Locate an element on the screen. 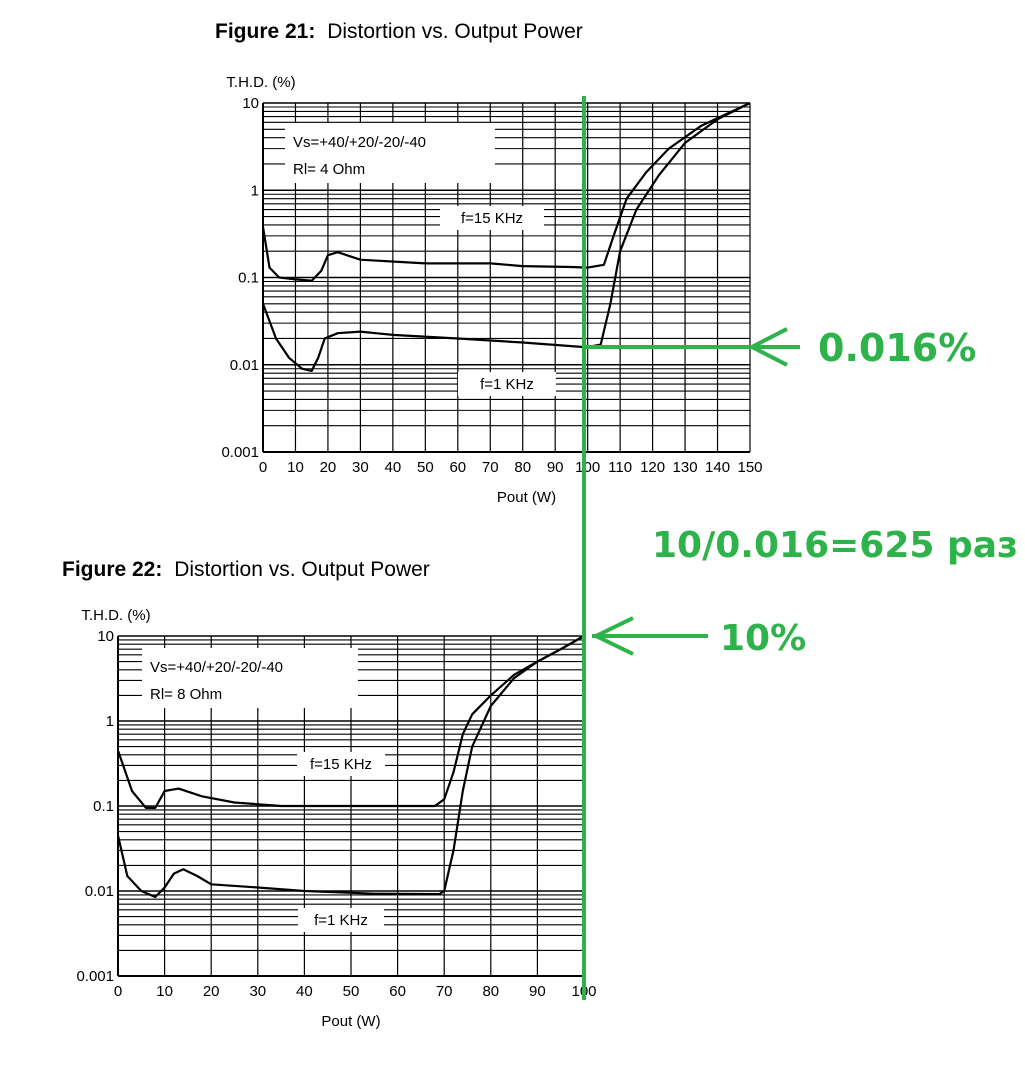 The image size is (1025, 1067). figure-22-title: Figure 22: Distortion vs. Output Power is located at coordinates (246, 569).